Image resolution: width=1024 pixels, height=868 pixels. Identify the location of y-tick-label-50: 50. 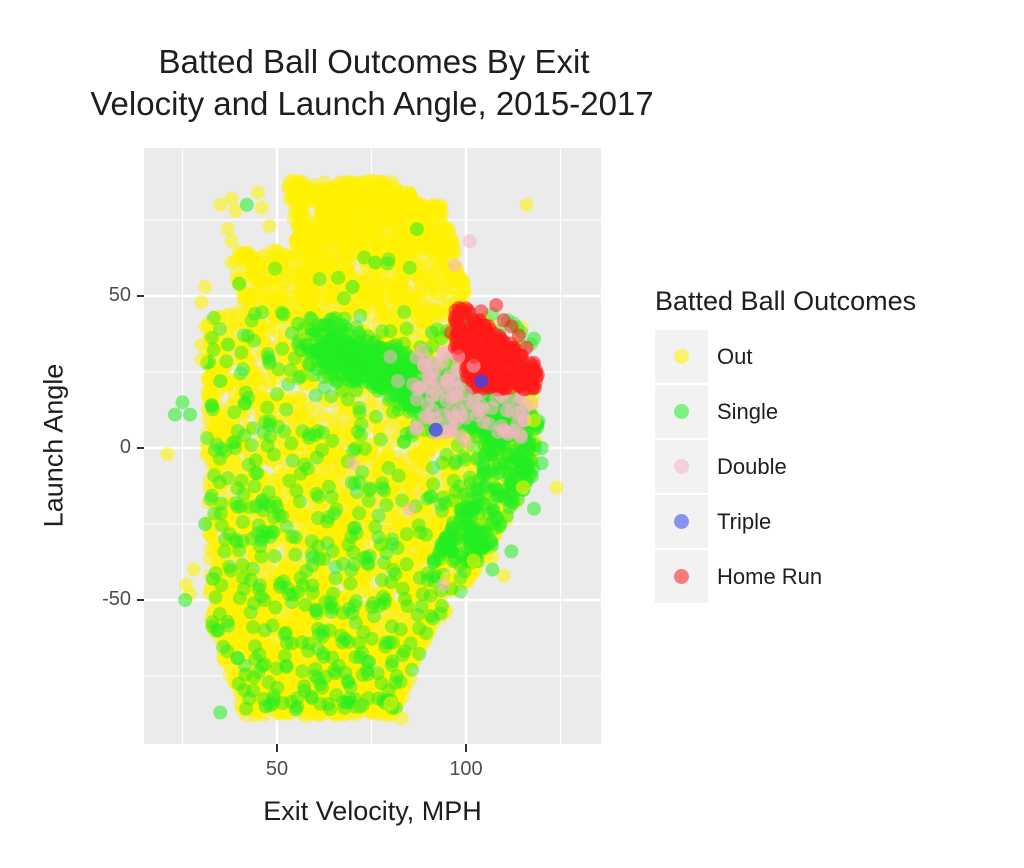
(119, 295).